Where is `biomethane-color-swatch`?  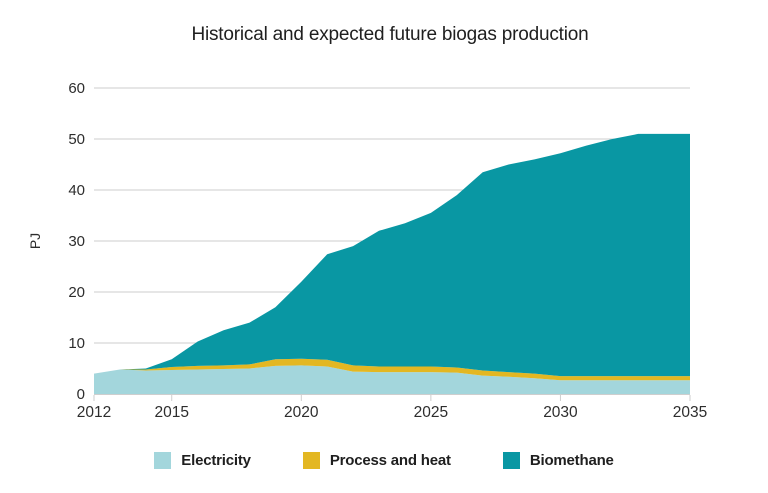
biomethane-color-swatch is located at coordinates (511, 460).